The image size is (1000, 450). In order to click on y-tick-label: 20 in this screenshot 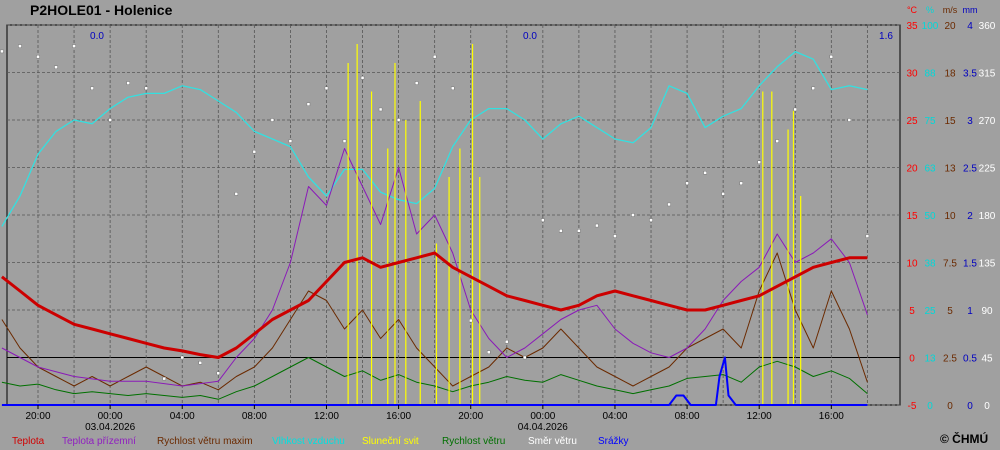, I will do `click(912, 169)`.